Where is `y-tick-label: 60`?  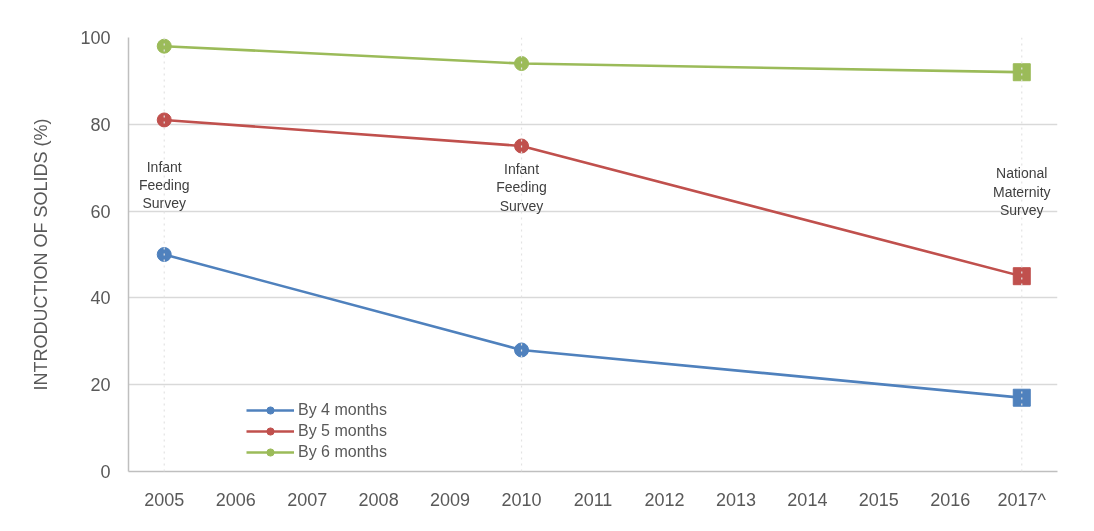 y-tick-label: 60 is located at coordinates (100, 211).